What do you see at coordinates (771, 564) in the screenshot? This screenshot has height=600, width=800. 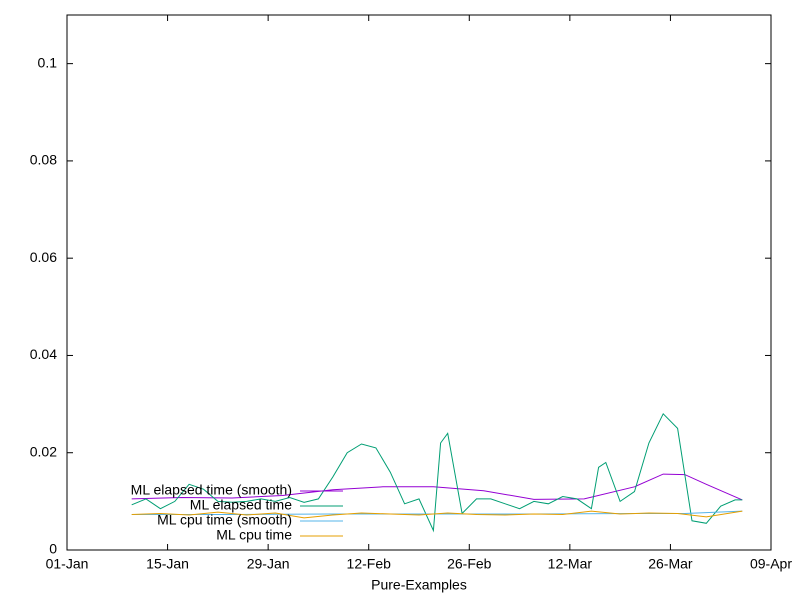 I see `x-tick-label: 09-Apr` at bounding box center [771, 564].